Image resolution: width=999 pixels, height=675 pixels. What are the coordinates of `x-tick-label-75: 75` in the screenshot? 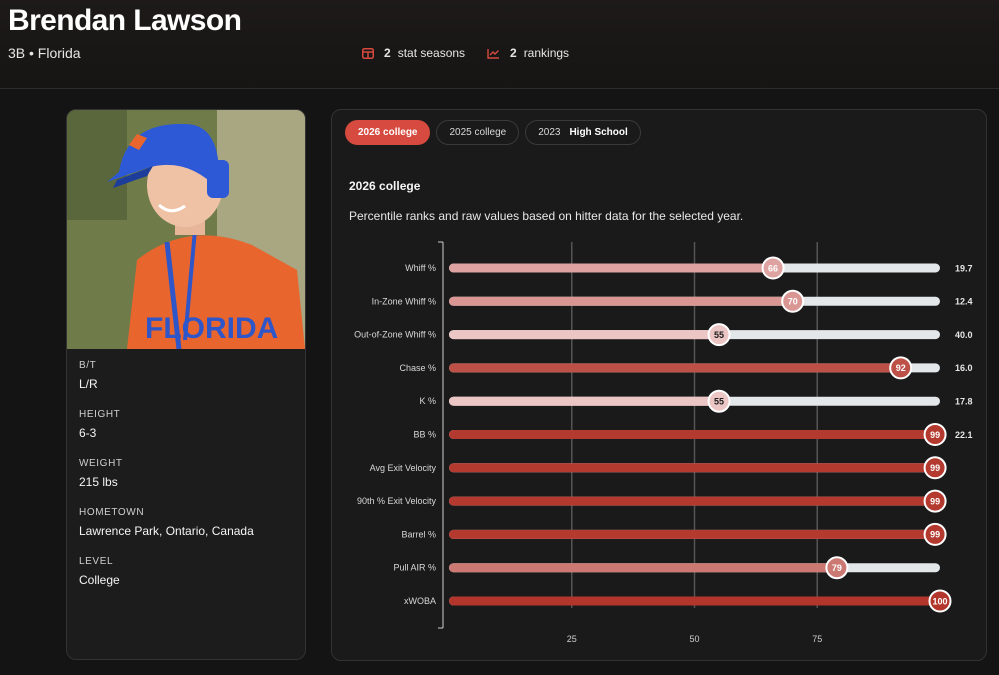 It's located at (817, 639).